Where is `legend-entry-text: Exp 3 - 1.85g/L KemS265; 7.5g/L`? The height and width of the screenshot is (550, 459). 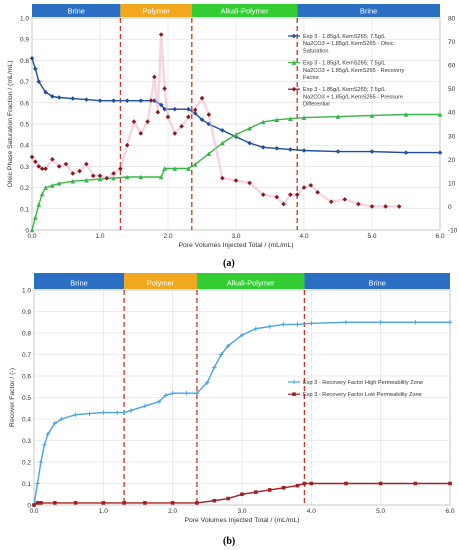 legend-entry-text: Exp 3 - 1.85g/L KemS265; 7.5g/L is located at coordinates (344, 64).